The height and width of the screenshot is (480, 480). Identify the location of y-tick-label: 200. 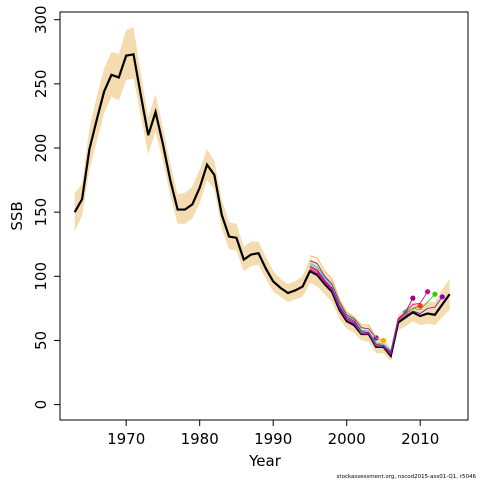
(41, 148).